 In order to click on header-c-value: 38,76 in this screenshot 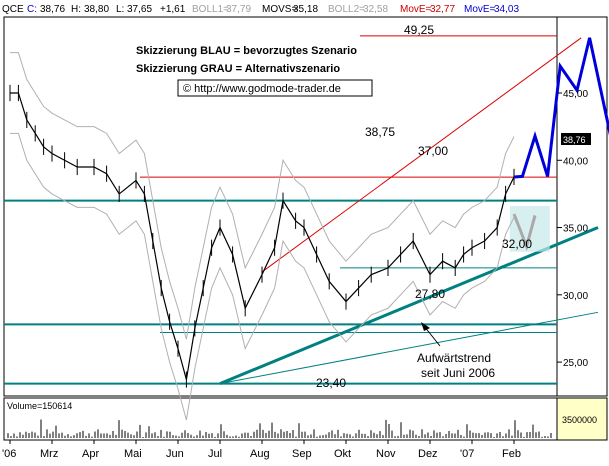, I will do `click(52, 9)`.